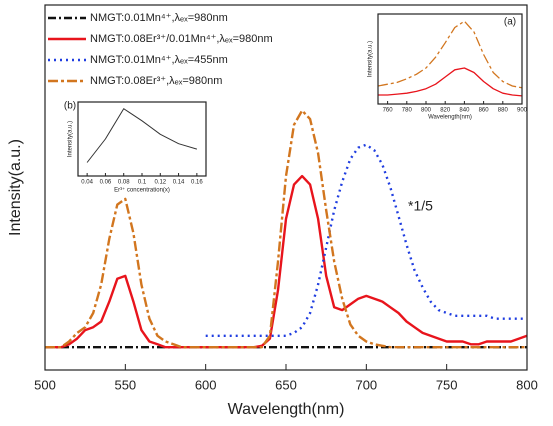 The width and height of the screenshot is (553, 426). What do you see at coordinates (106, 183) in the screenshot?
I see `x-tick-label: 0.06` at bounding box center [106, 183].